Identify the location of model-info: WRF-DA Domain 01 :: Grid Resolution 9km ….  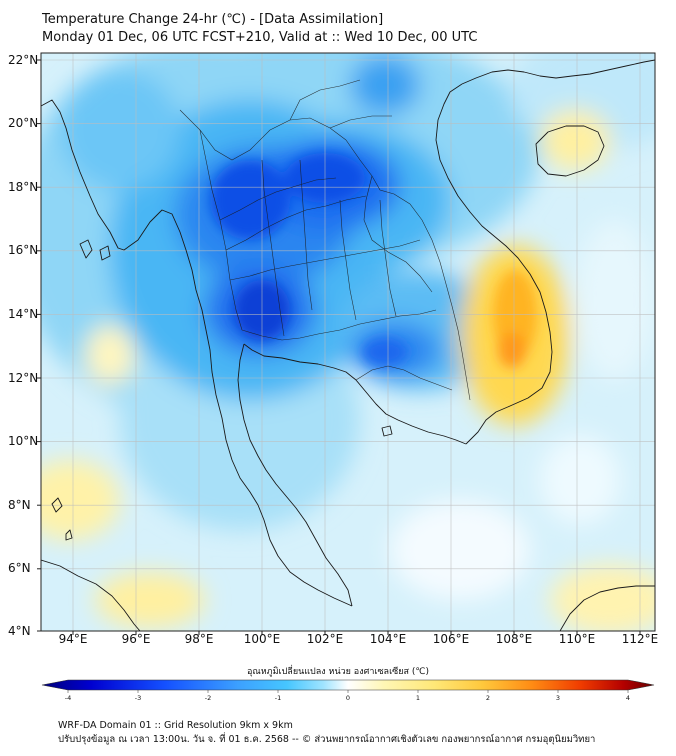
(175, 725).